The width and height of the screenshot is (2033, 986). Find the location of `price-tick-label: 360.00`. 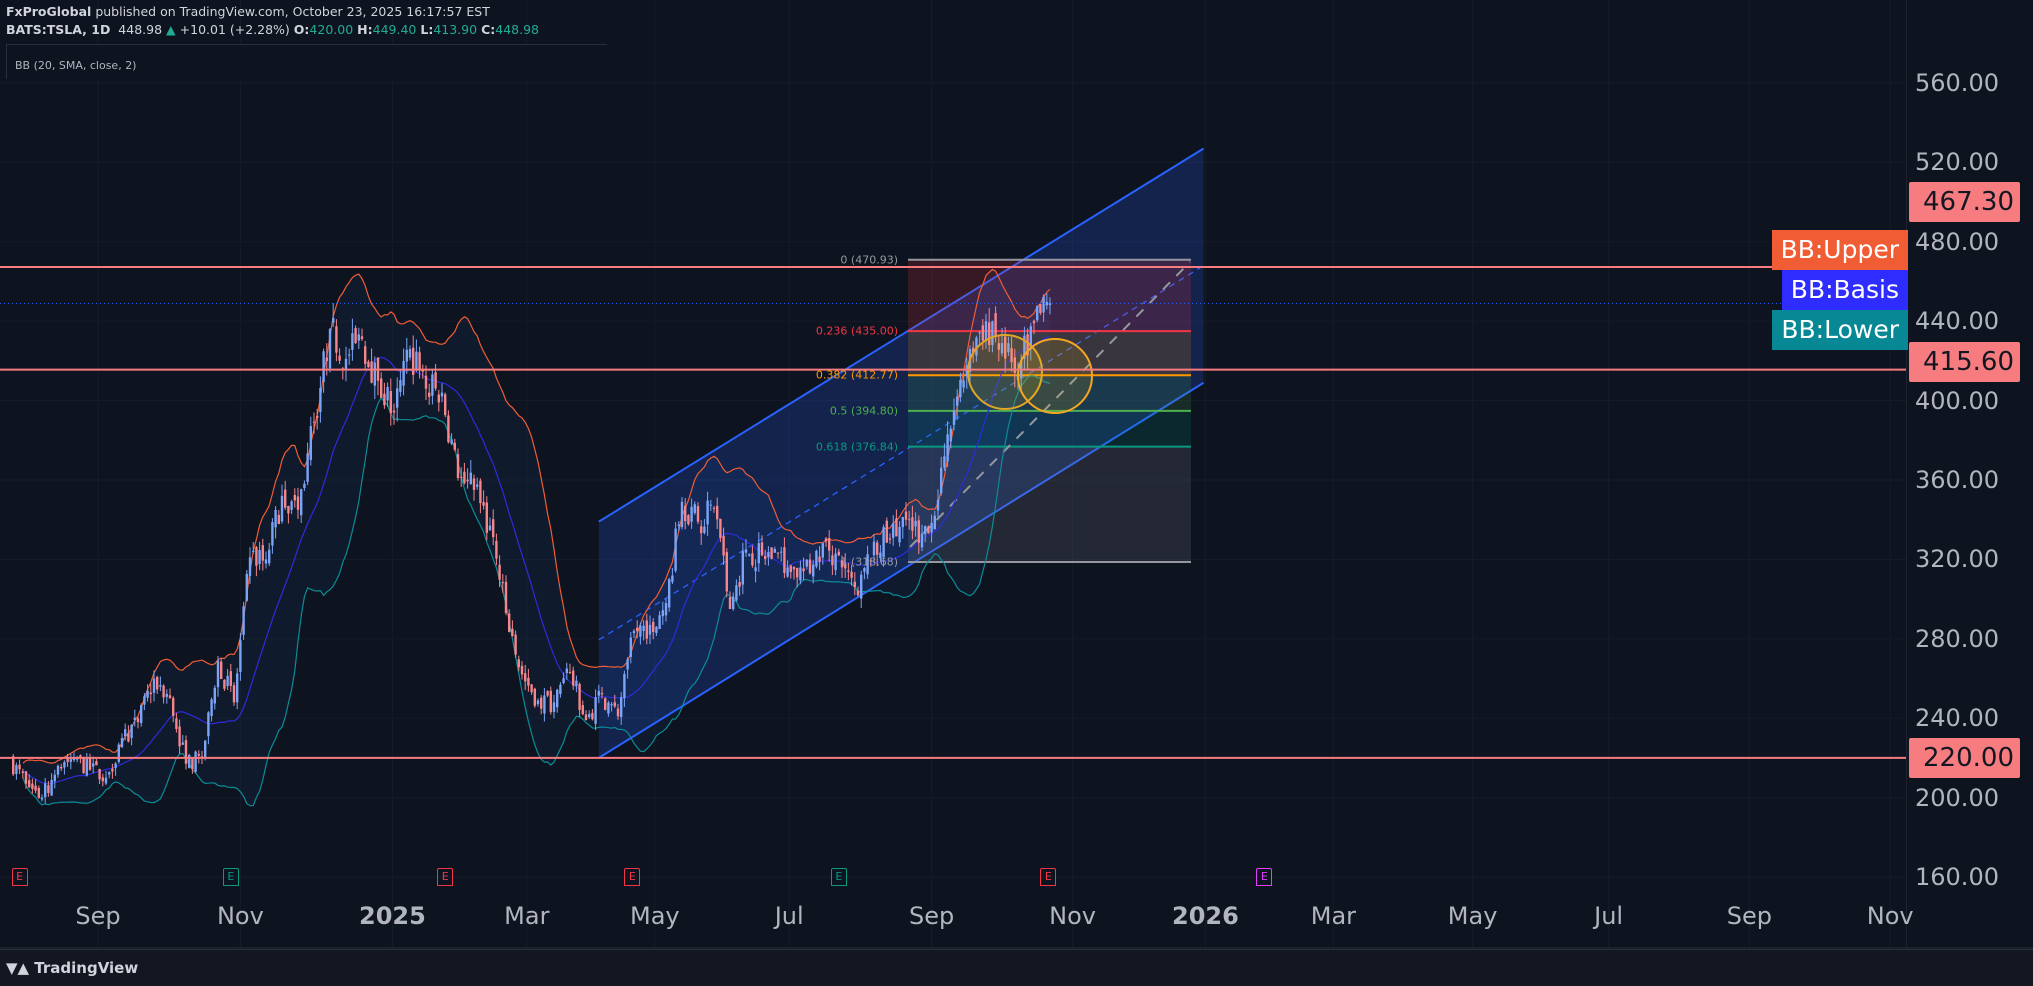

price-tick-label: 360.00 is located at coordinates (1957, 480).